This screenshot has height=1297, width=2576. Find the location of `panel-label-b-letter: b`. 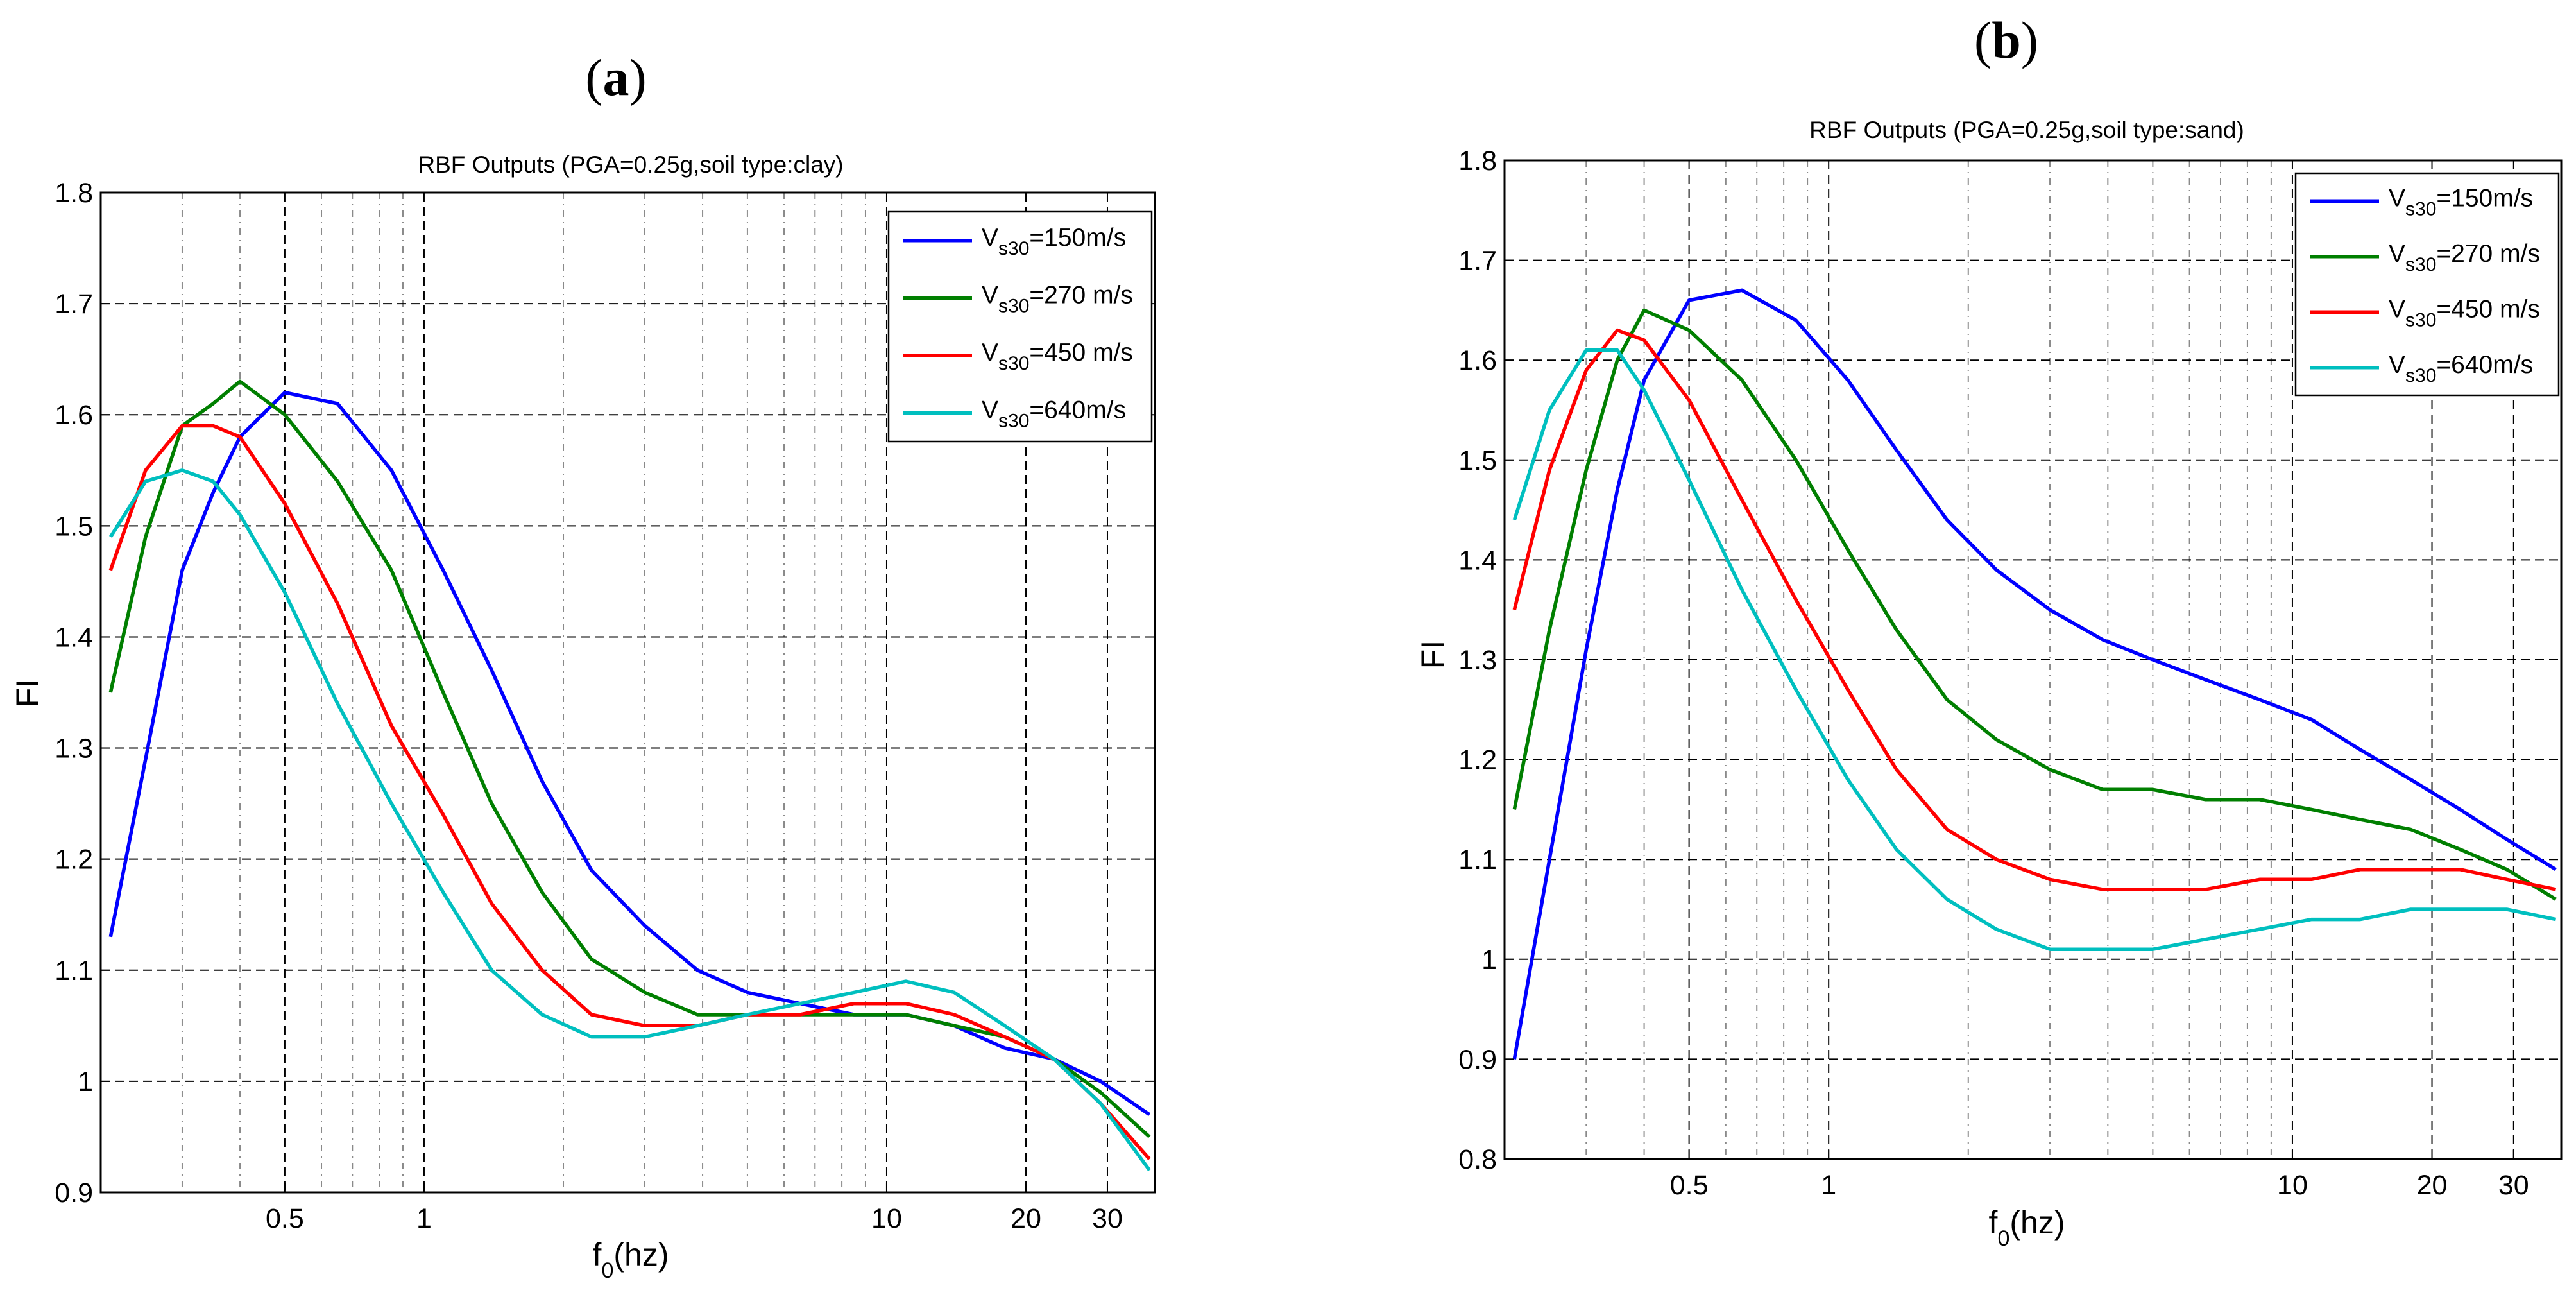

panel-label-b-letter: b is located at coordinates (2006, 40).